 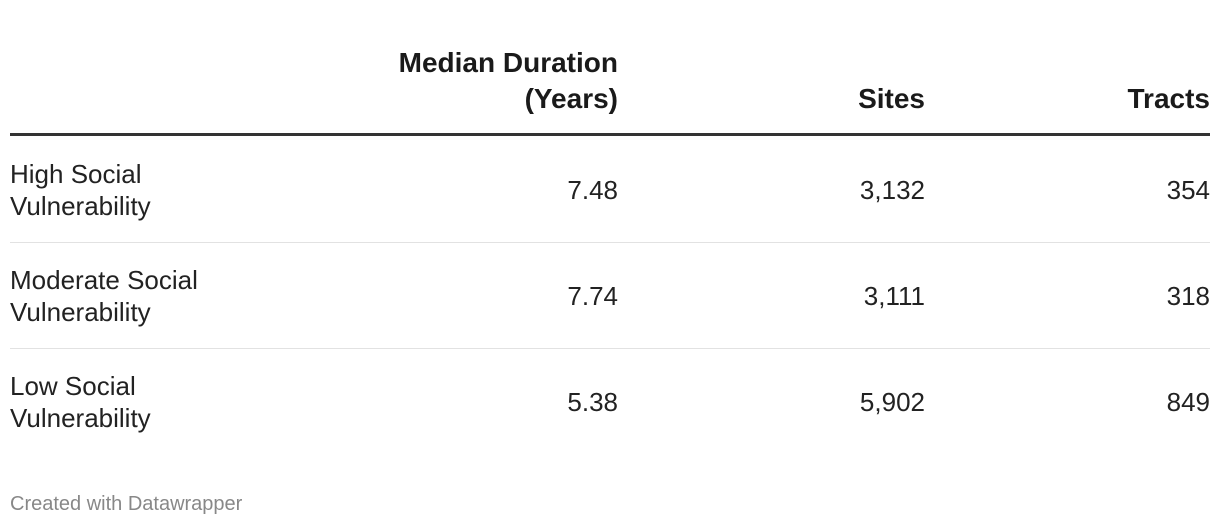 I want to click on cell-value: 849, so click(x=1188, y=401).